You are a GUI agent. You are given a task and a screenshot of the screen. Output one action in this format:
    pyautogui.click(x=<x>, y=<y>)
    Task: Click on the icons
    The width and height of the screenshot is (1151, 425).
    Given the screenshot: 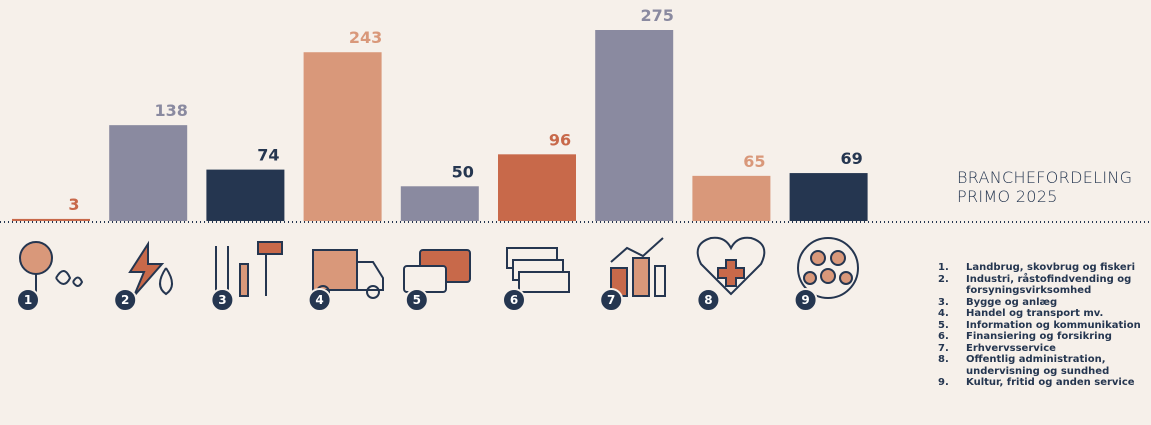 What is the action you would take?
    pyautogui.click(x=439, y=267)
    